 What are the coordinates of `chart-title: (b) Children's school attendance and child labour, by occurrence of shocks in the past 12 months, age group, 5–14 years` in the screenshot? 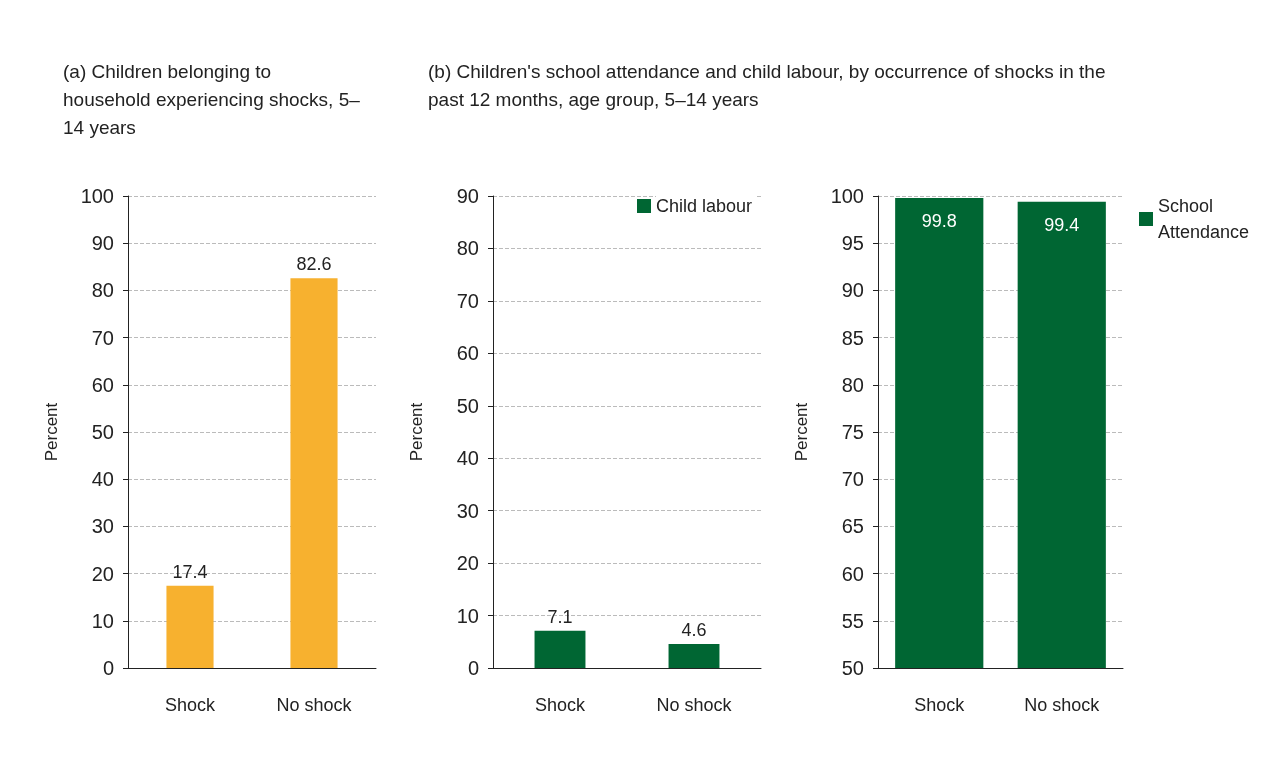 It's located at (767, 86).